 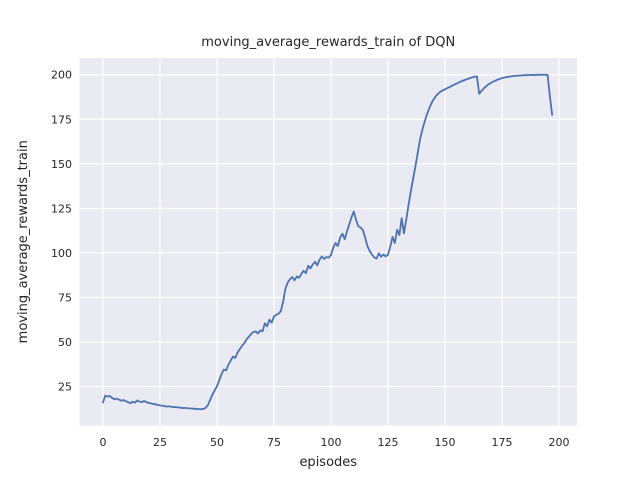 What do you see at coordinates (61, 231) in the screenshot?
I see `y-tick-labels: 25 50 75 100 125 150 175 200` at bounding box center [61, 231].